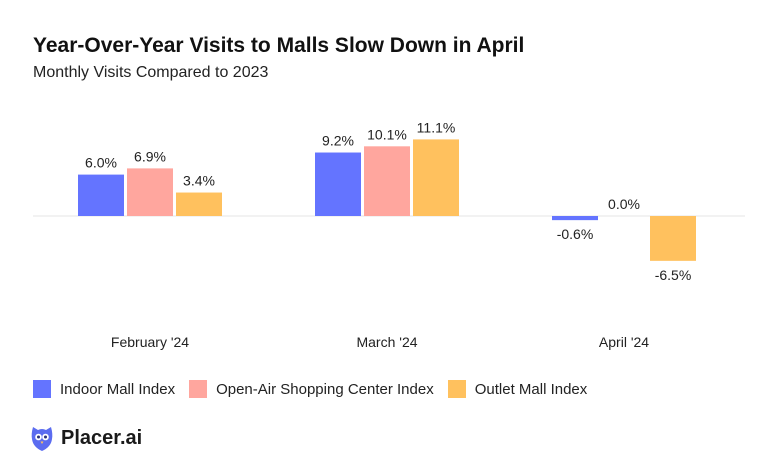  What do you see at coordinates (199, 181) in the screenshot?
I see `data-label-outlet-0: 3.4%` at bounding box center [199, 181].